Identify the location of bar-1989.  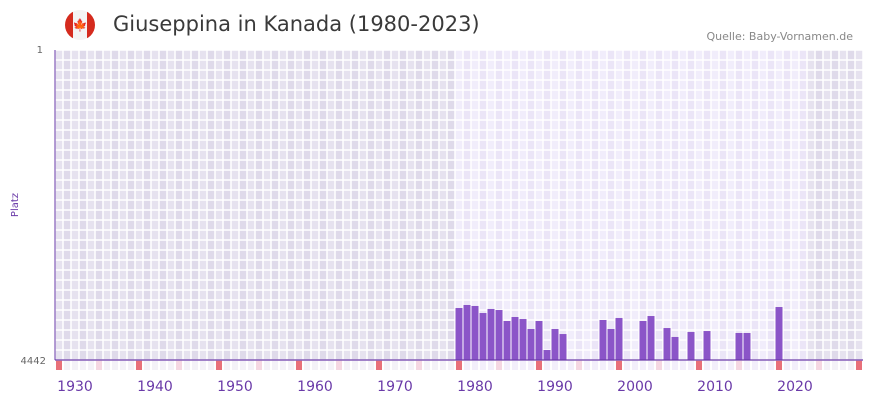
(547, 355).